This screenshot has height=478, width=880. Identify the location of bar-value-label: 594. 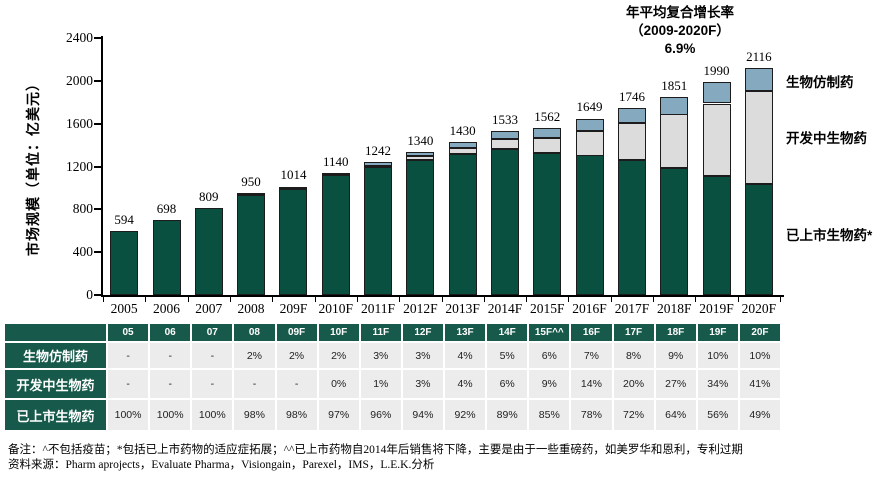
(124, 220).